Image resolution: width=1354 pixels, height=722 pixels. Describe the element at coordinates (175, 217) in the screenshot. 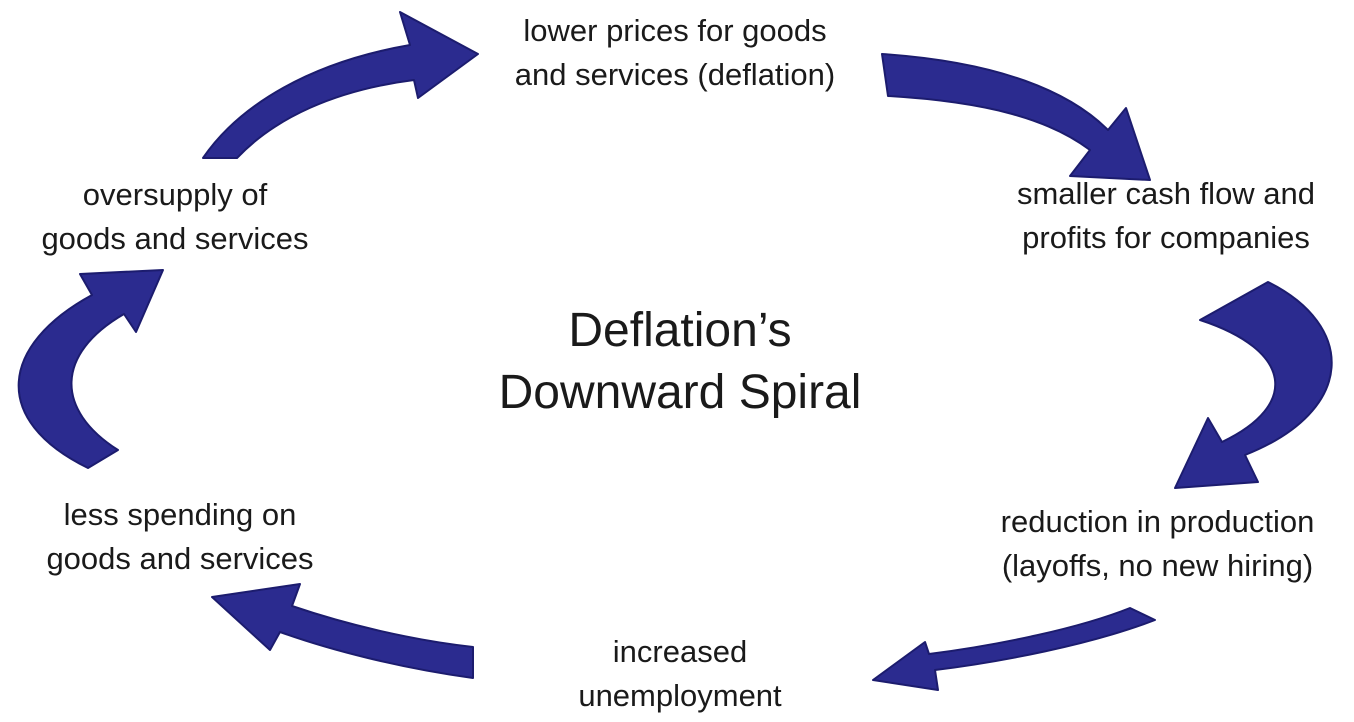

I see `node-oversupply: oversupply of goods and services` at that location.